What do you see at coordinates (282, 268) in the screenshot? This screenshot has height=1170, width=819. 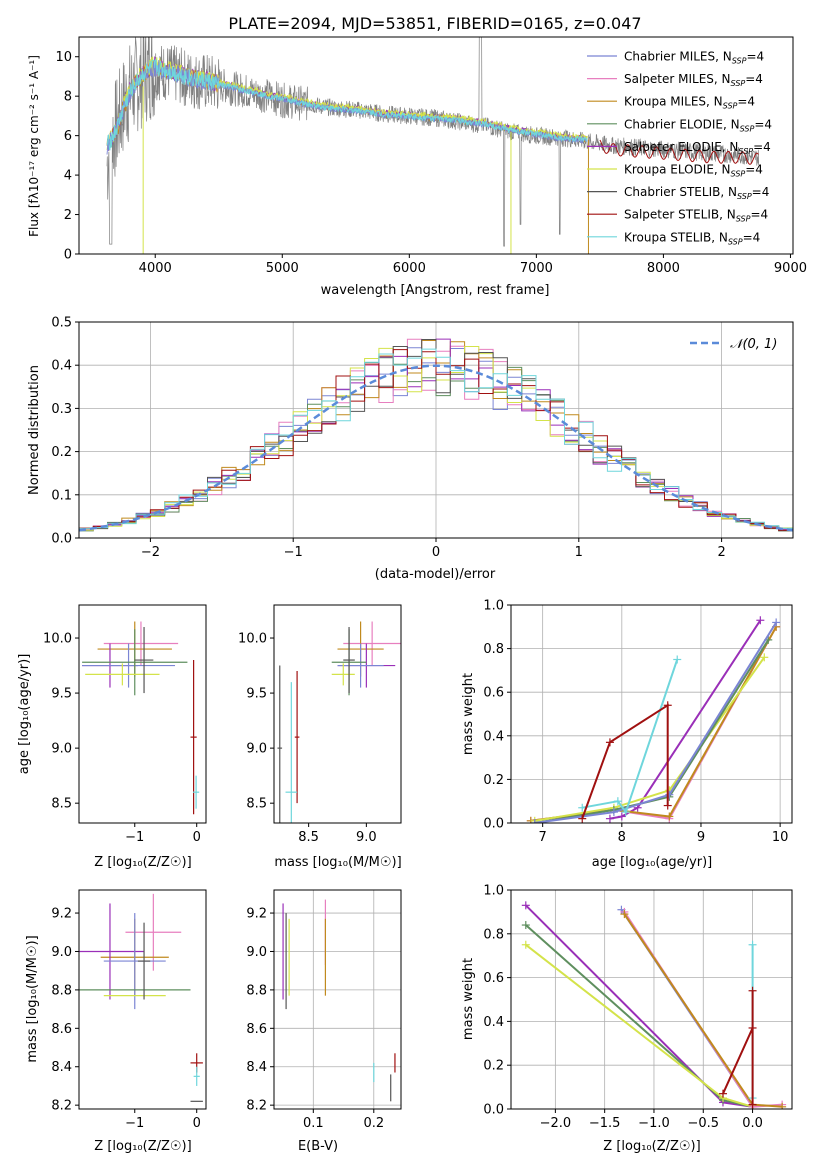 I see `x-tick-label: 5000` at bounding box center [282, 268].